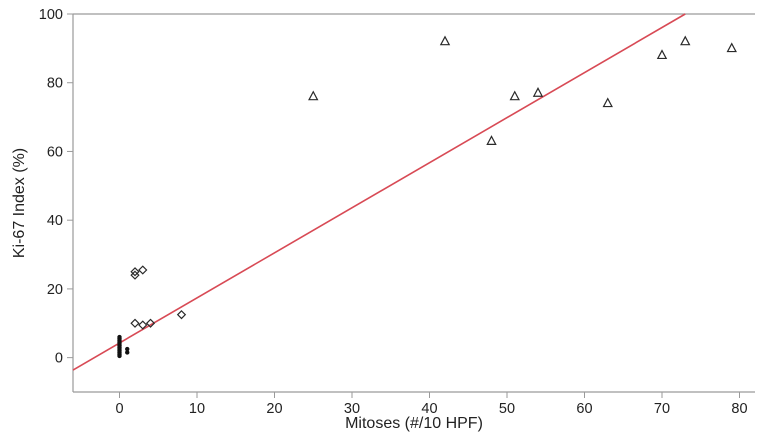 The width and height of the screenshot is (757, 435). I want to click on y-axis-ticks: 0 20 40 60 80 100, so click(56, 187).